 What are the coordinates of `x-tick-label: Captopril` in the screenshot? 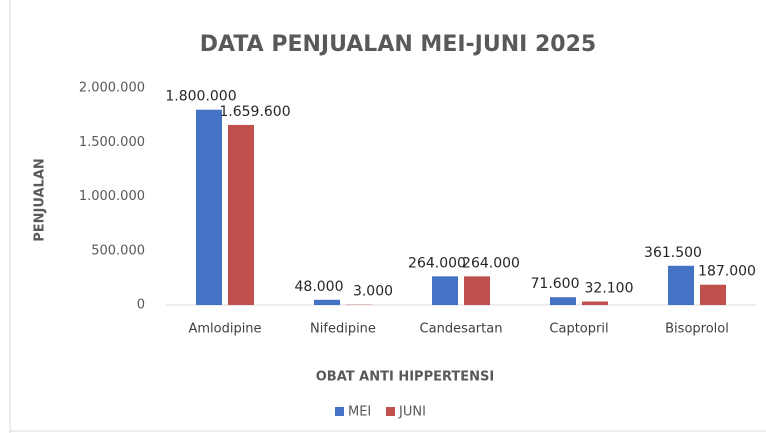 It's located at (578, 329).